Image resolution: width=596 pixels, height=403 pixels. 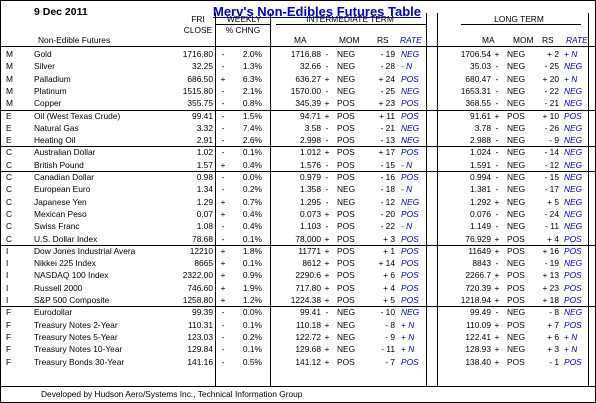 What do you see at coordinates (252, 287) in the screenshot?
I see `cell-chng: 1.9%` at bounding box center [252, 287].